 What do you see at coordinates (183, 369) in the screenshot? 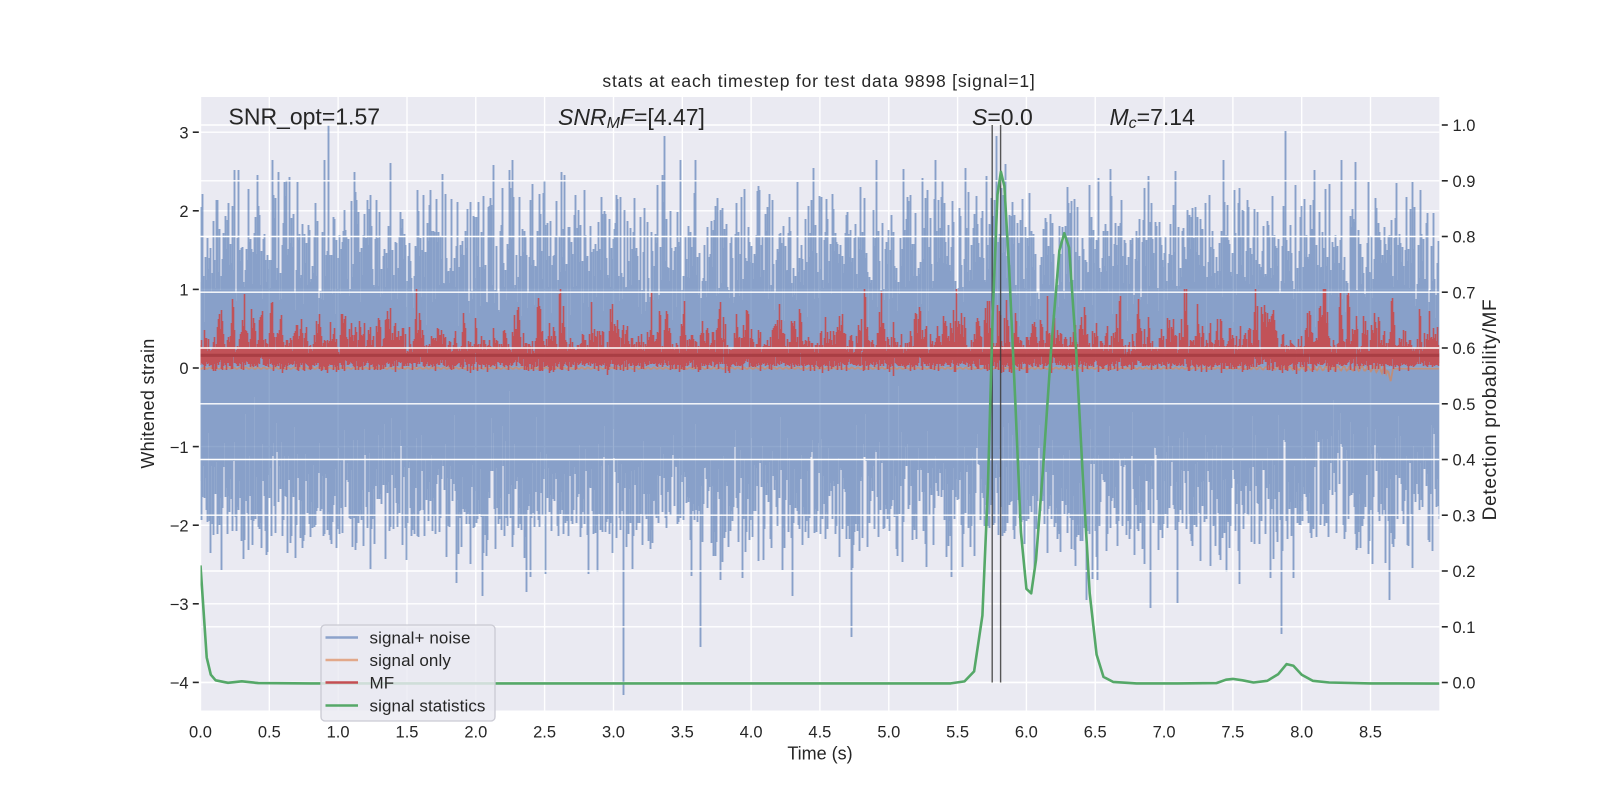
I see `svg-text: 0` at bounding box center [183, 369].